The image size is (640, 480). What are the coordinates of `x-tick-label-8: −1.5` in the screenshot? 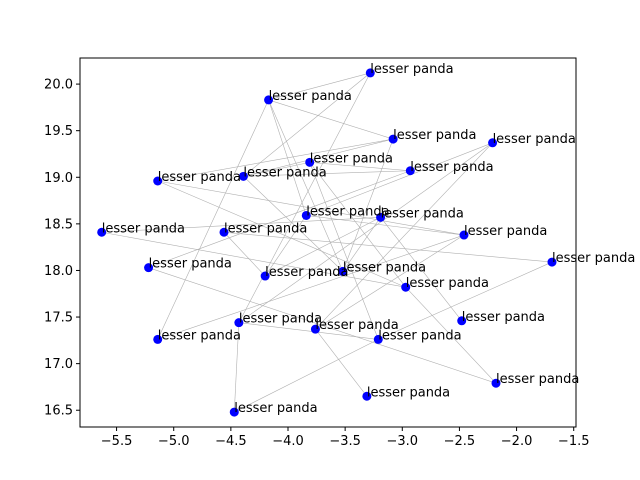 It's located at (574, 441).